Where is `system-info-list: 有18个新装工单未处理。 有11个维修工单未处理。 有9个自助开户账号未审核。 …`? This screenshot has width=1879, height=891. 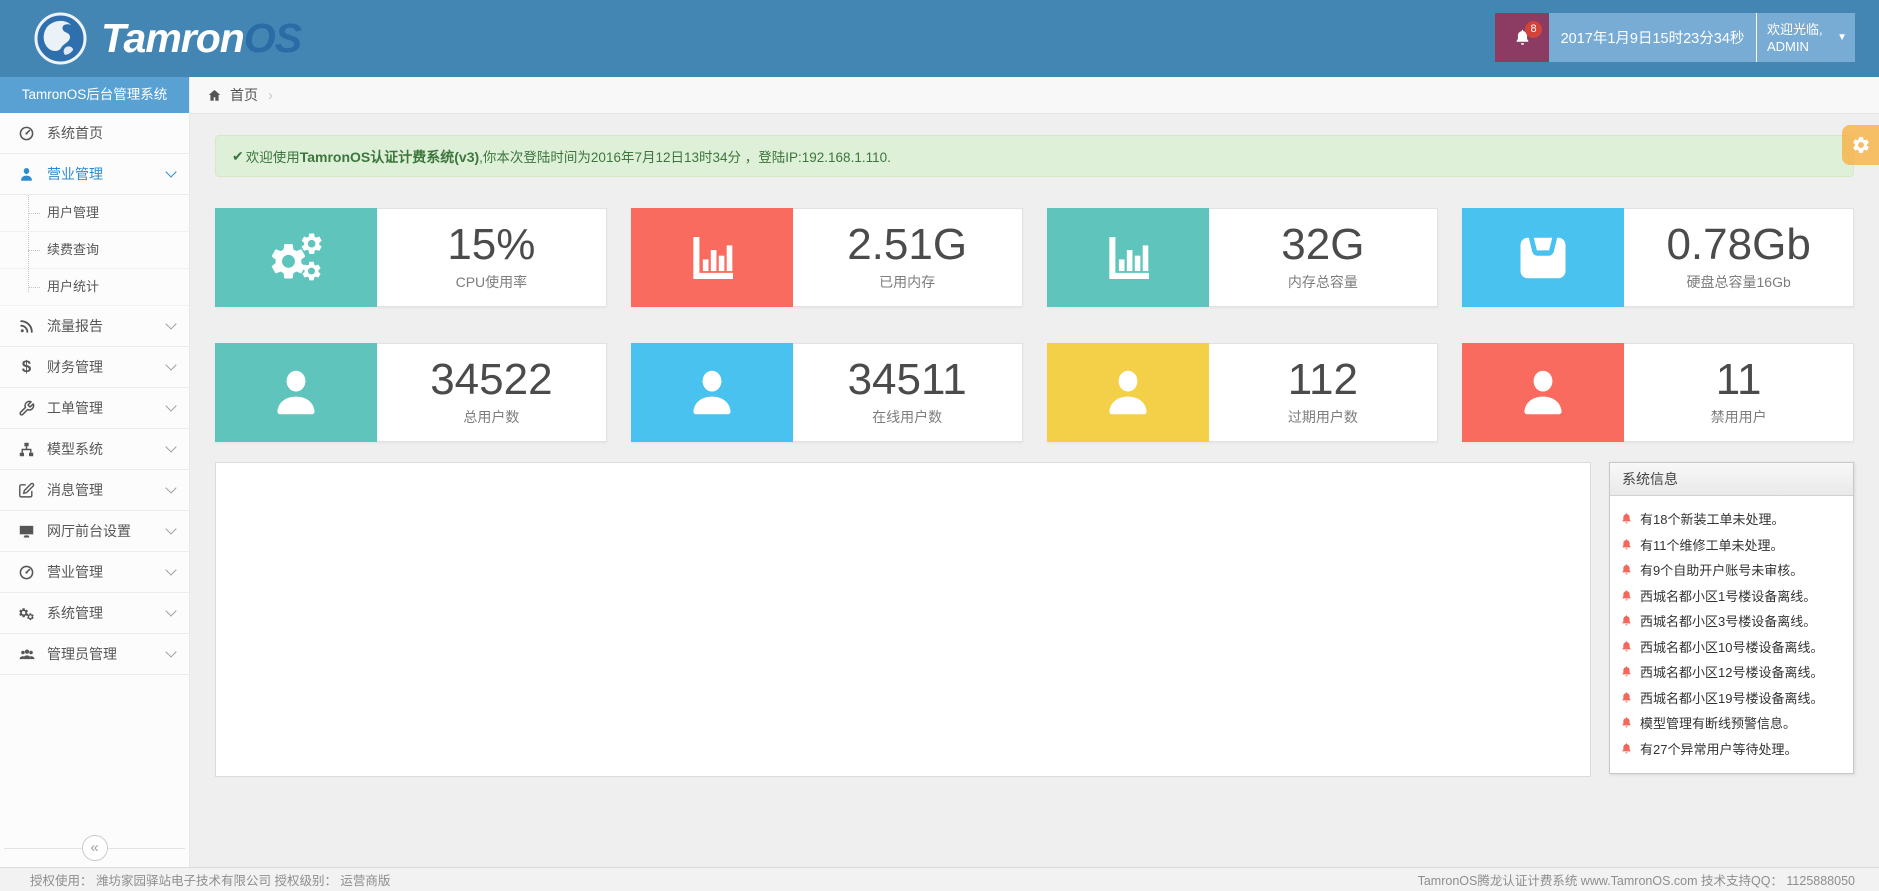 system-info-list: 有18个新装工单未处理。 有11个维修工单未处理。 有9个自助开户账号未审核。 … is located at coordinates (1731, 634).